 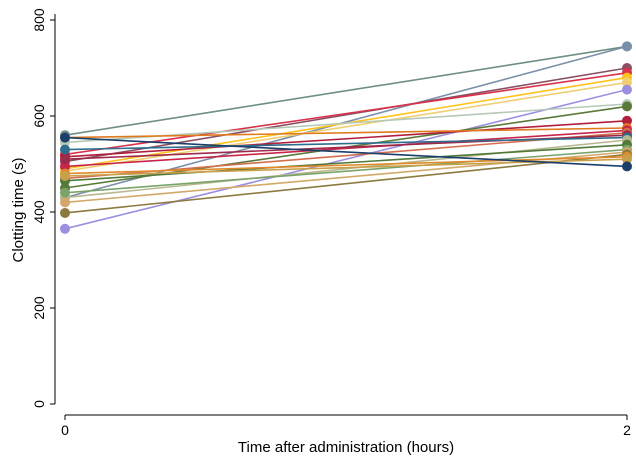 What do you see at coordinates (39, 20) in the screenshot?
I see `y-tick-label: 800` at bounding box center [39, 20].